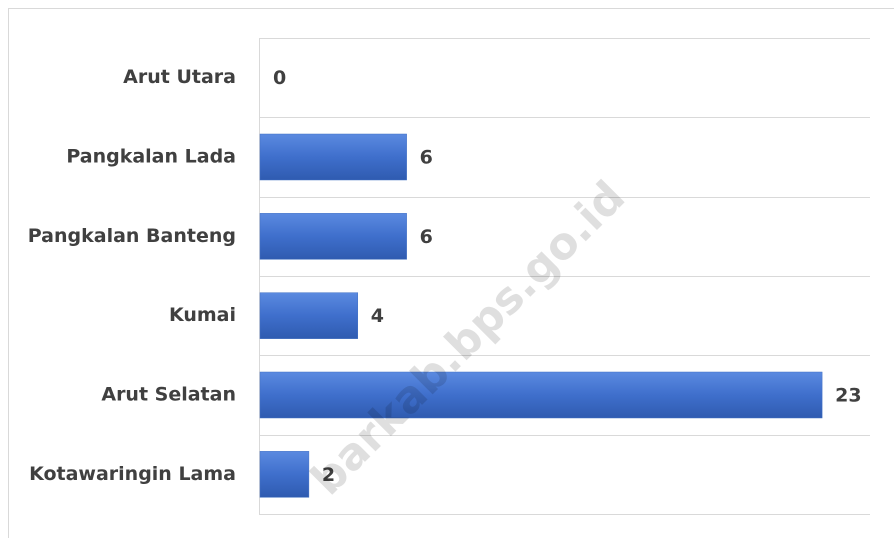 Image resolution: width=894 pixels, height=538 pixels. Describe the element at coordinates (328, 475) in the screenshot. I see `data-label: 2` at that location.